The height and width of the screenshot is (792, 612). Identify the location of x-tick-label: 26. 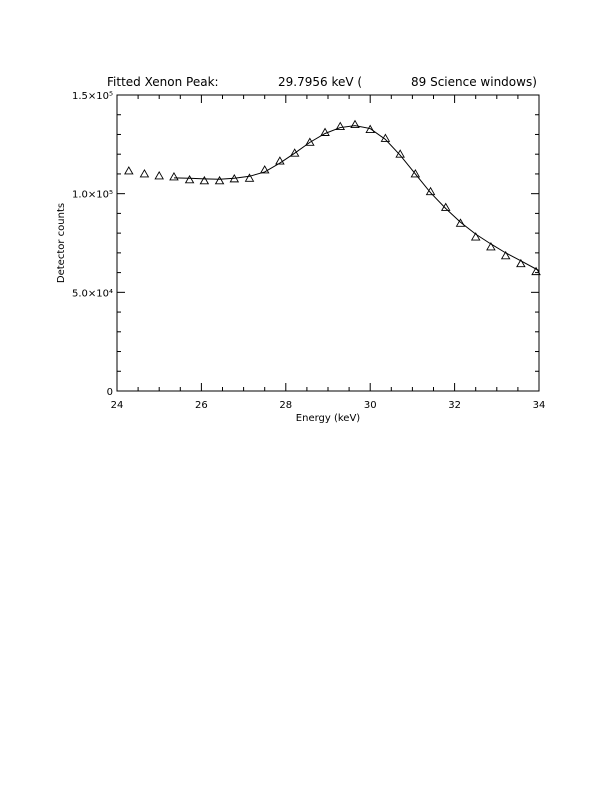
(201, 405).